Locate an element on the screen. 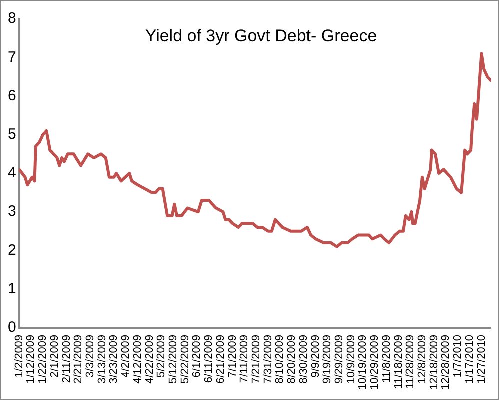 This screenshot has width=499, height=400. y-tick-label: 2 is located at coordinates (12, 250).